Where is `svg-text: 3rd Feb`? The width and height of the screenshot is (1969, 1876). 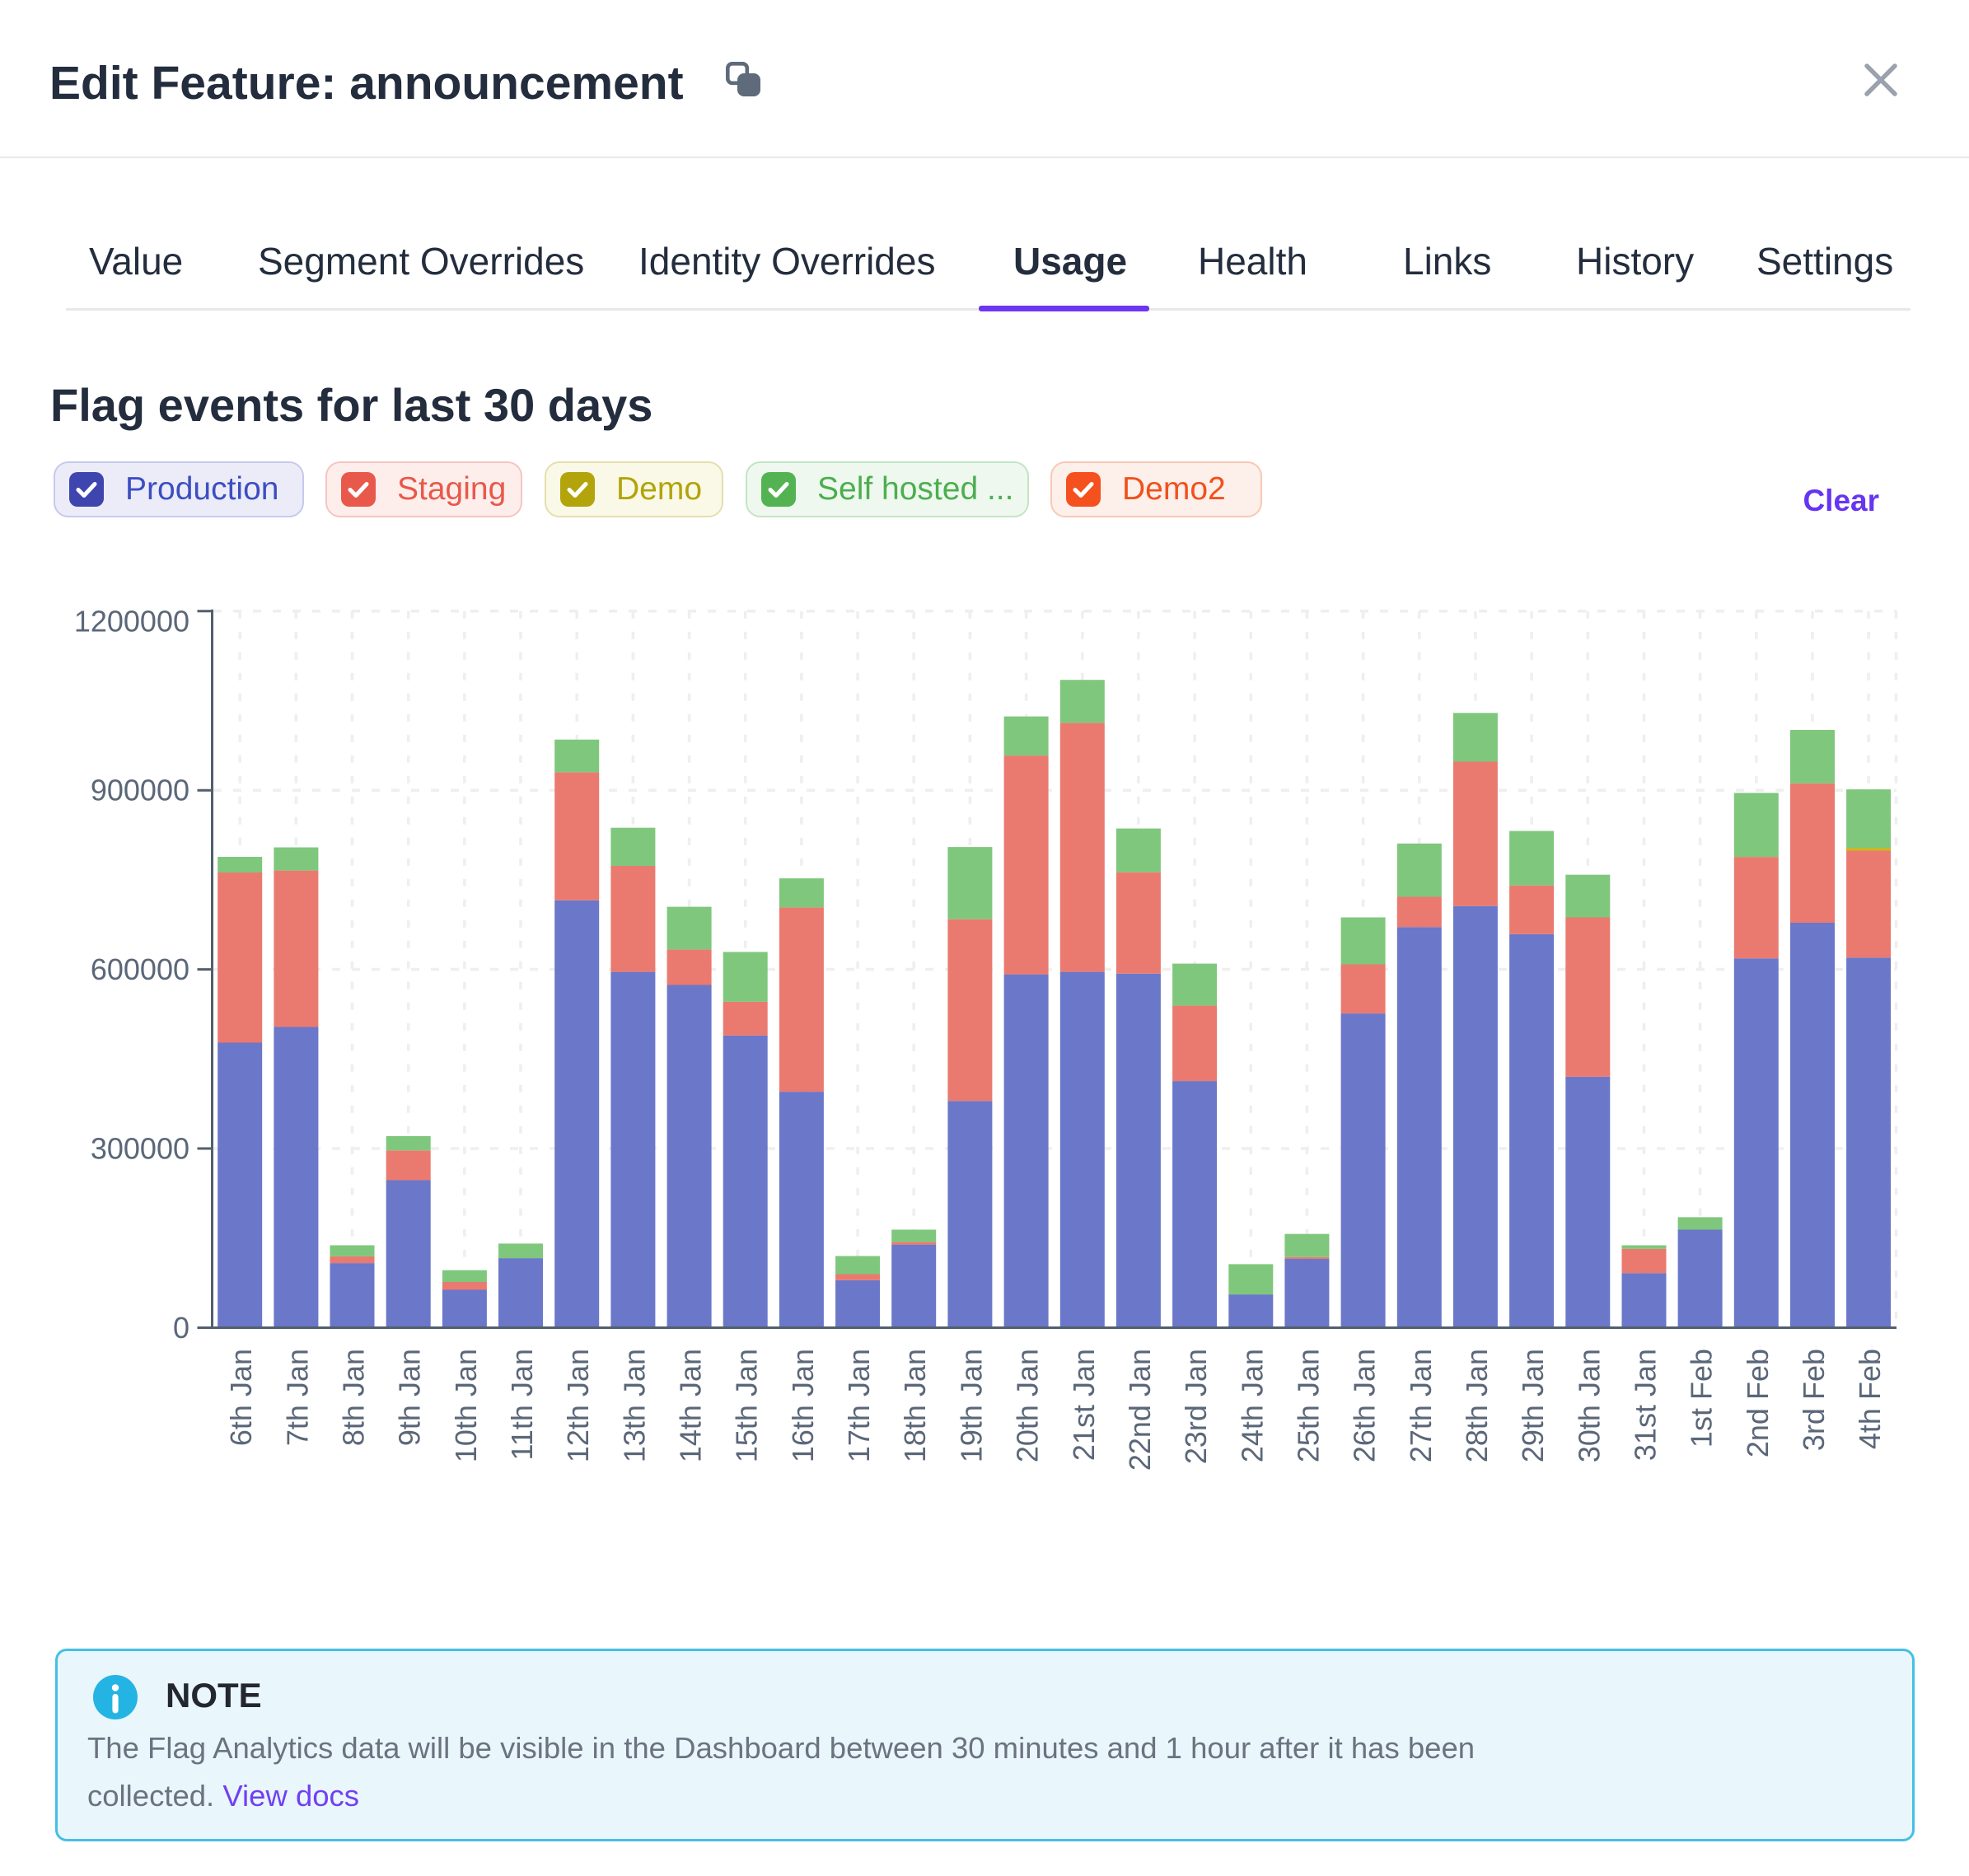 svg-text: 3rd Feb is located at coordinates (1814, 1400).